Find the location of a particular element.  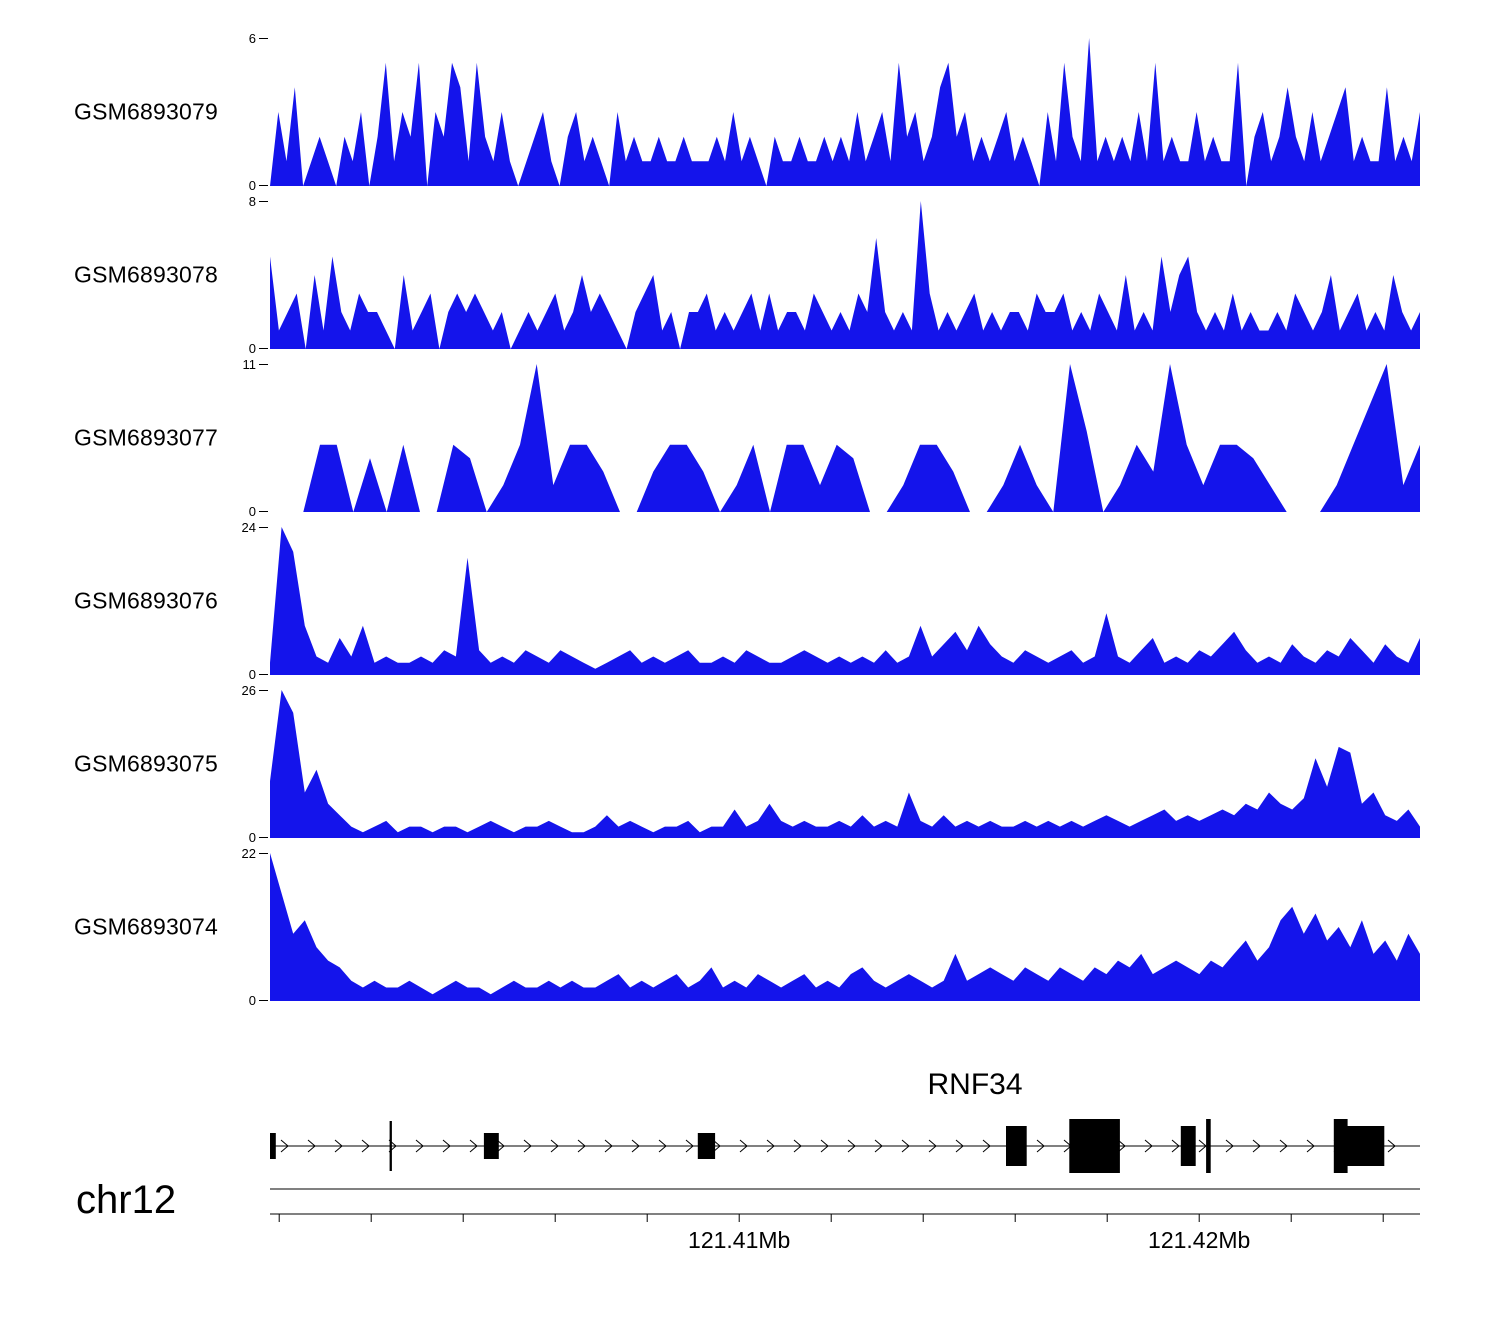

y-axis-max-label: 24 is located at coordinates (248, 527).